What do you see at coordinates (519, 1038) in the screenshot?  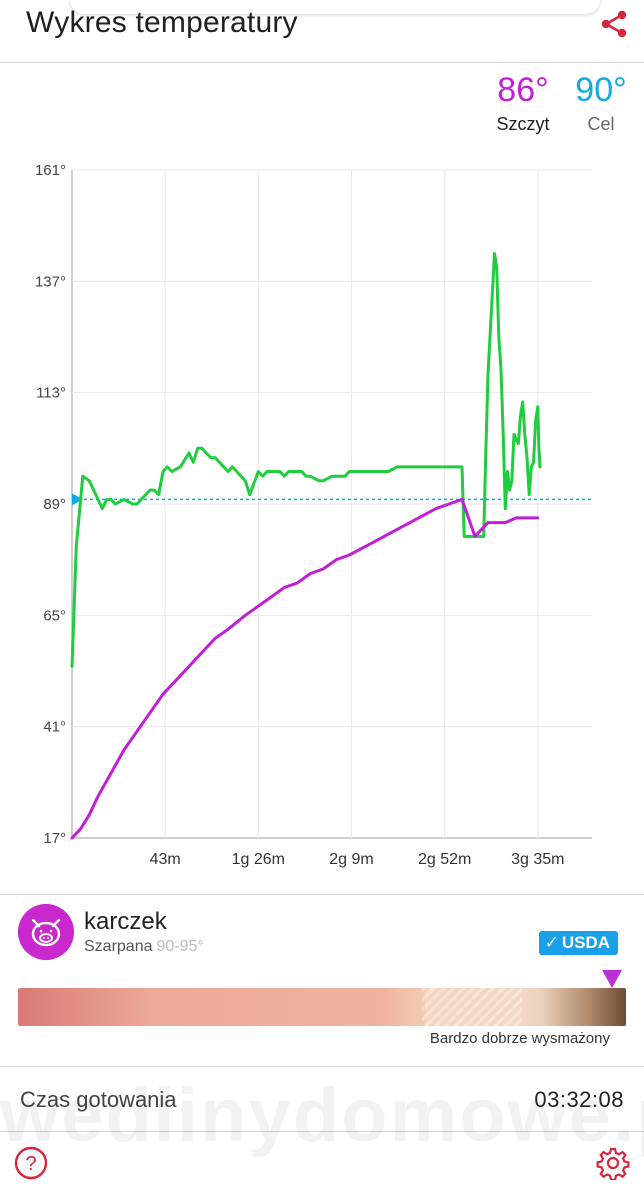 I see `doneness-label: Bardzo dobrze wysmażony` at bounding box center [519, 1038].